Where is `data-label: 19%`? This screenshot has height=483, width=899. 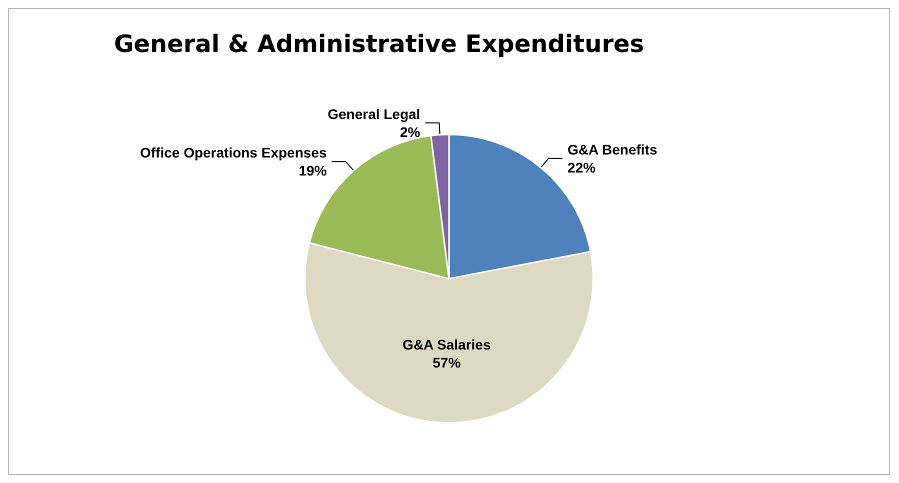 data-label: 19% is located at coordinates (313, 170).